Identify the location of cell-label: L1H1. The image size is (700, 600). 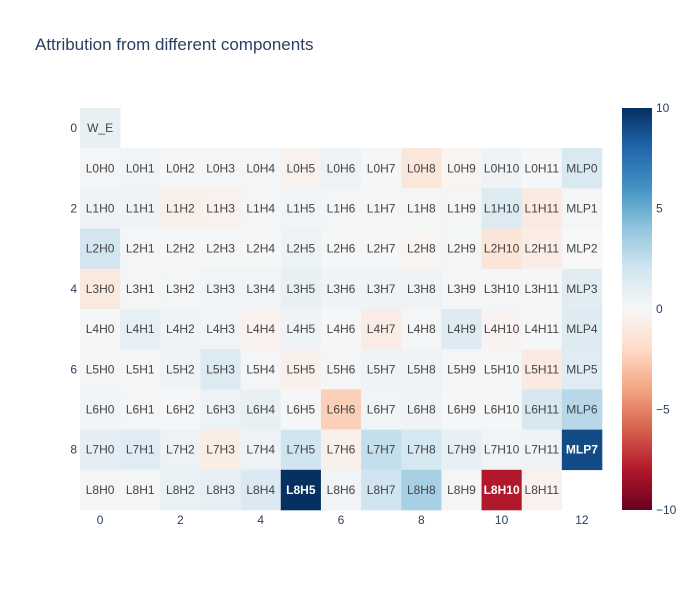
(140, 209).